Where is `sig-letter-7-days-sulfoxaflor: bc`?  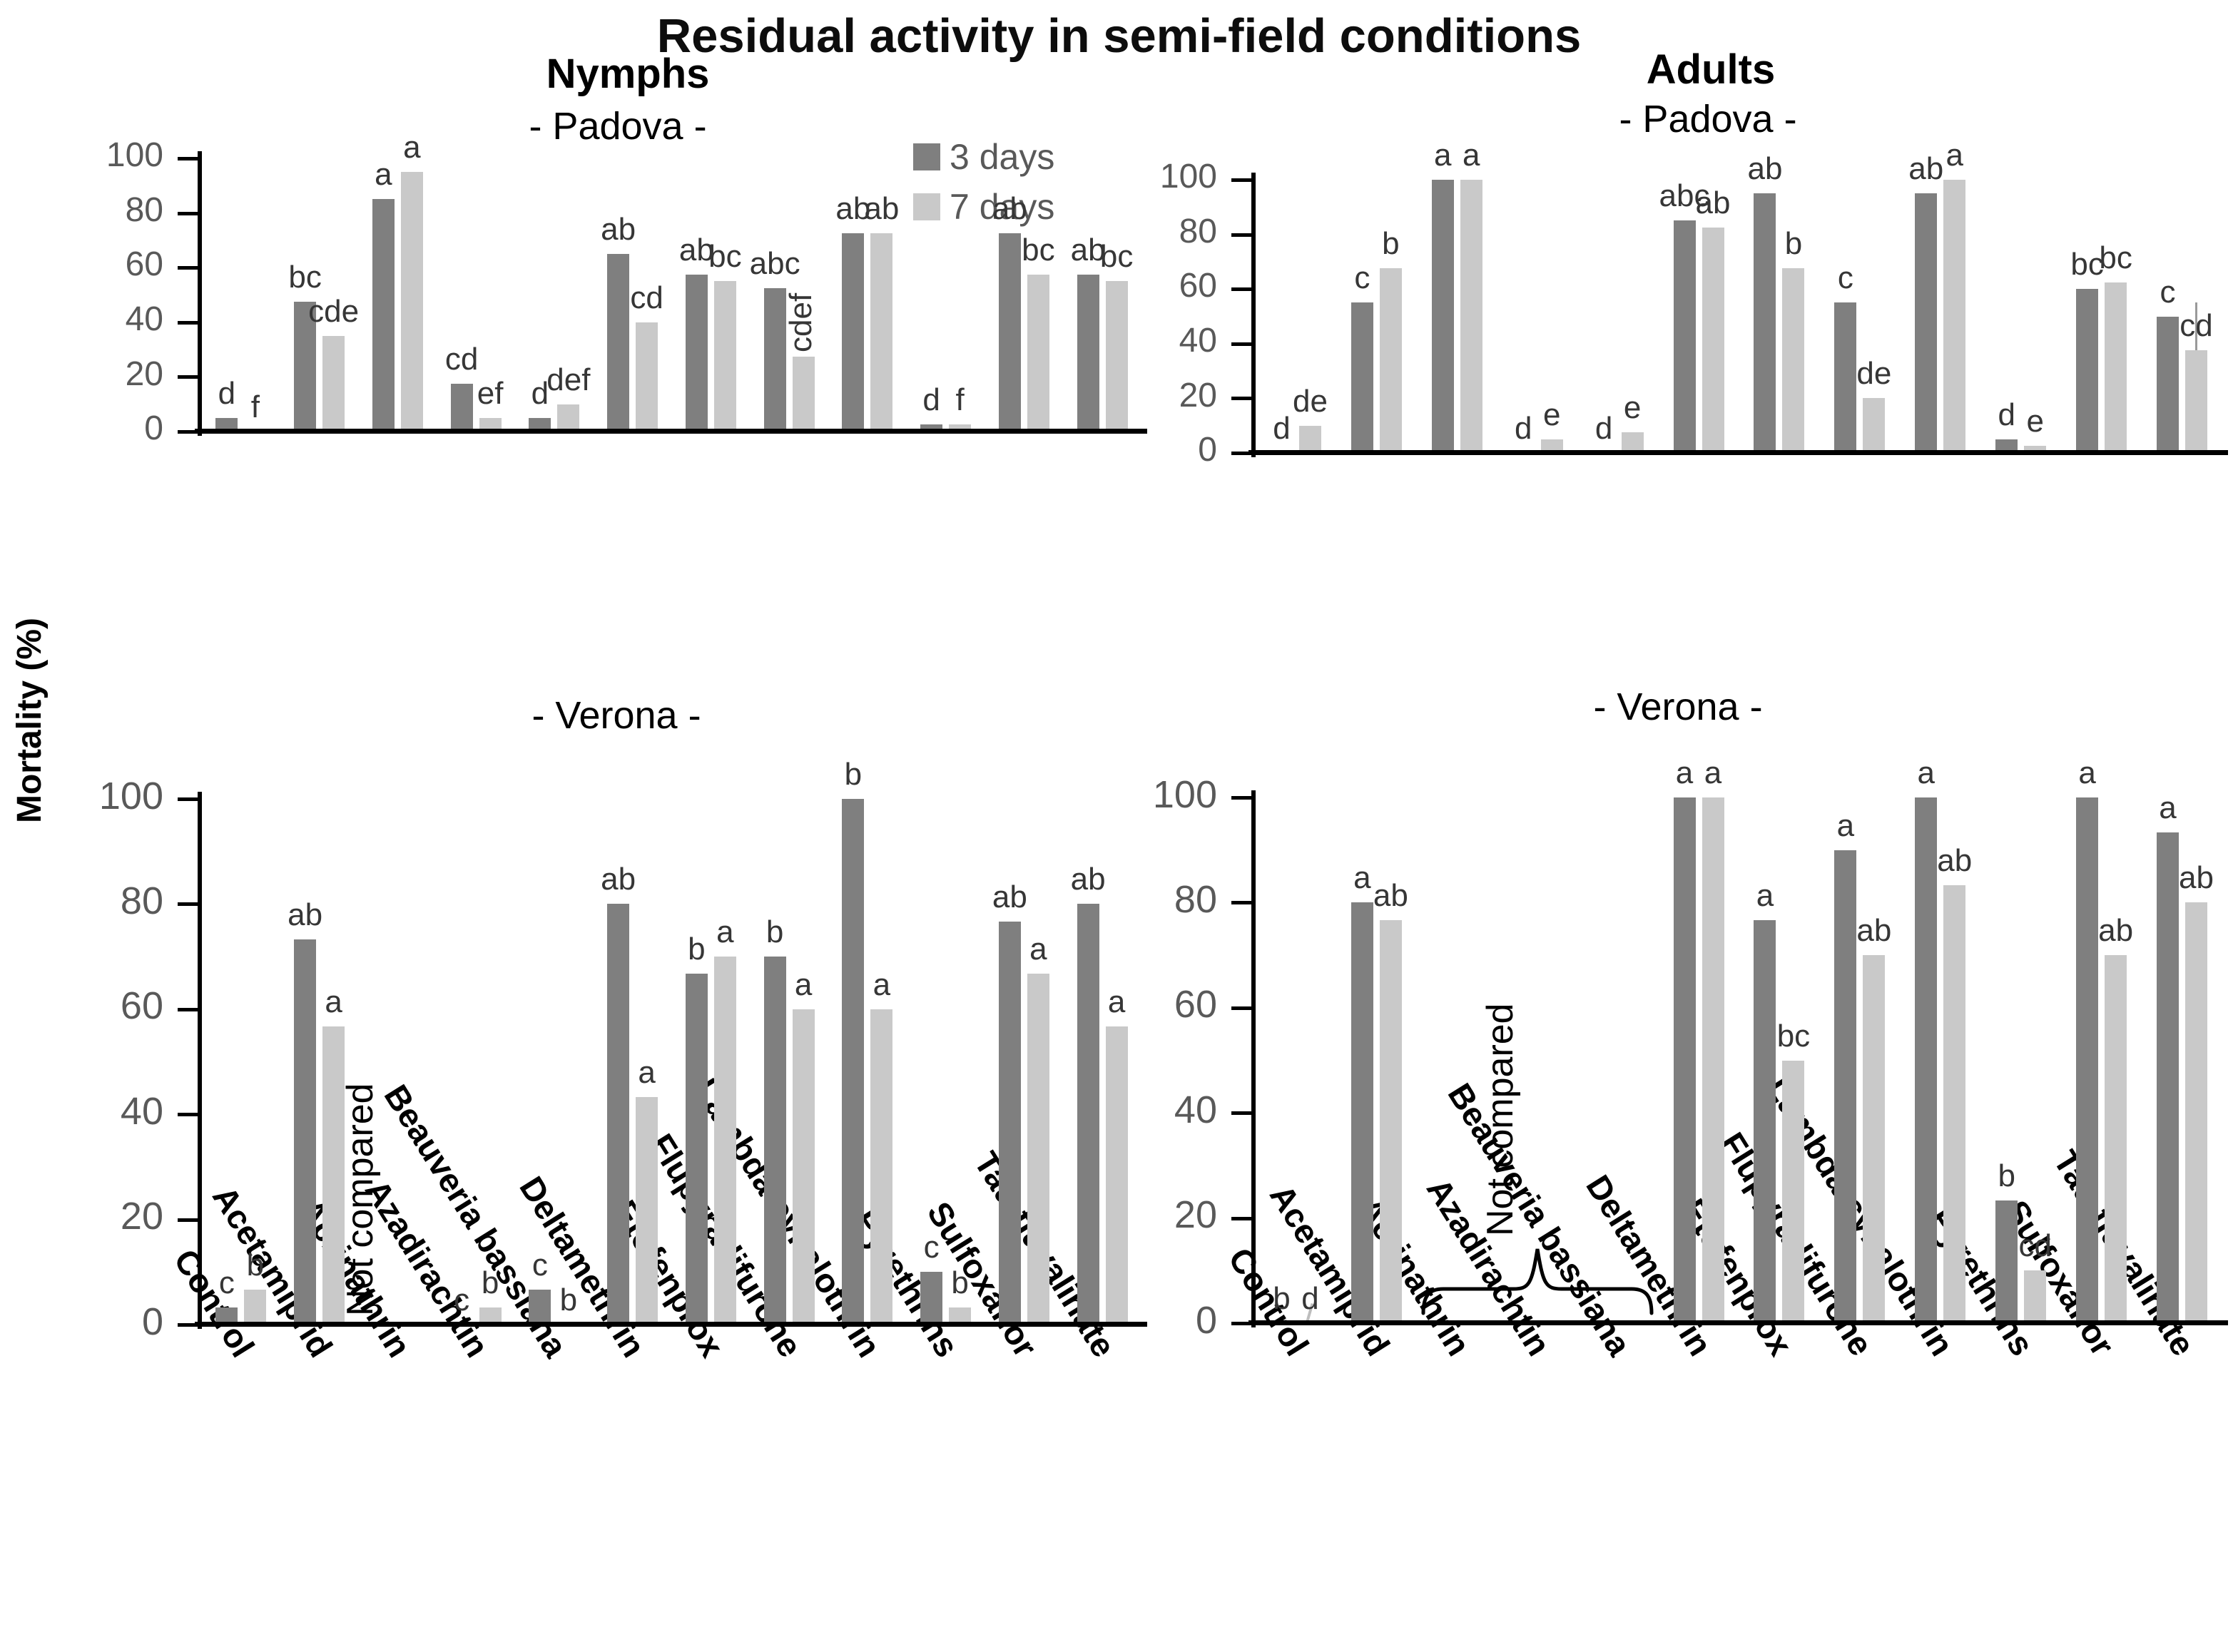
sig-letter-7-days-sulfoxaflor: bc is located at coordinates (1039, 249).